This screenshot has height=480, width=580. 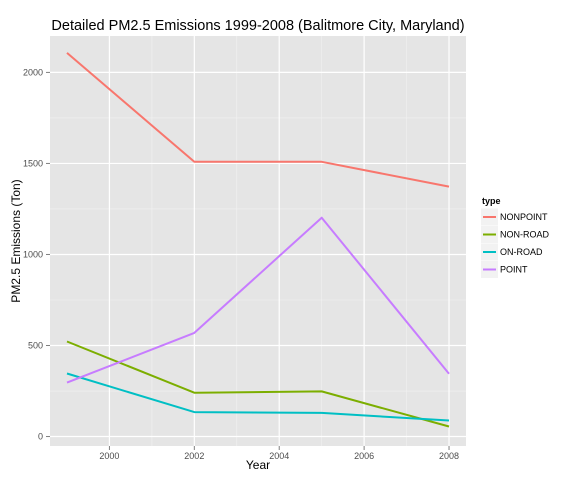 I want to click on y-axis-title: PM2.5 Emissions (Ton), so click(x=16, y=240).